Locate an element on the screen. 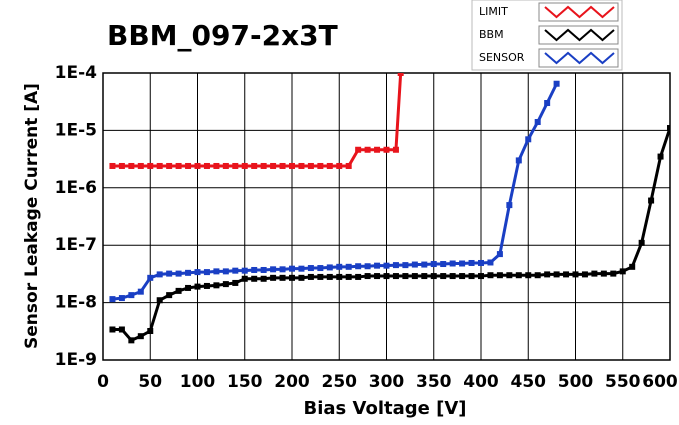 The image size is (679, 425). y-tick-label: 1E-8 is located at coordinates (76, 303).